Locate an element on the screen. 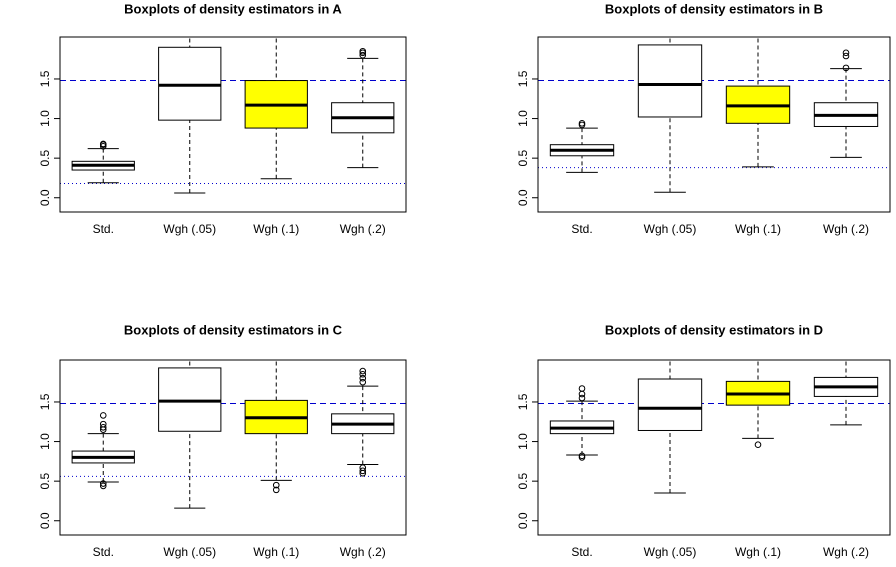 The image size is (896, 567). chart-title: Boxplots of density estimators in B is located at coordinates (714, 8).